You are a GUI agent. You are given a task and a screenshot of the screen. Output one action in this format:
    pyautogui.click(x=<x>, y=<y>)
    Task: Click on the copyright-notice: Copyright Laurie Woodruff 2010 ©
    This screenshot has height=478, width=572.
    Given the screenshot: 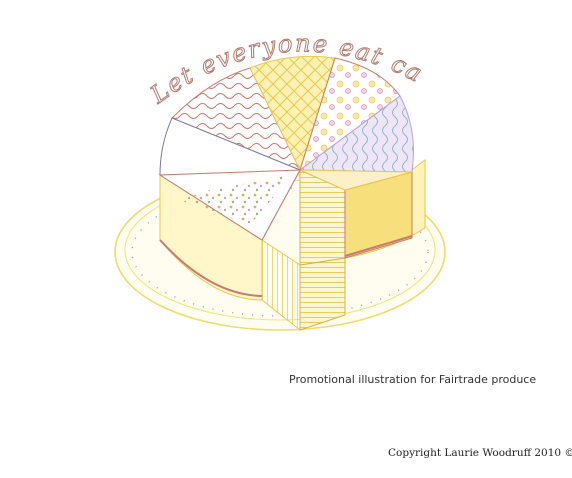 What is the action you would take?
    pyautogui.click(x=480, y=453)
    